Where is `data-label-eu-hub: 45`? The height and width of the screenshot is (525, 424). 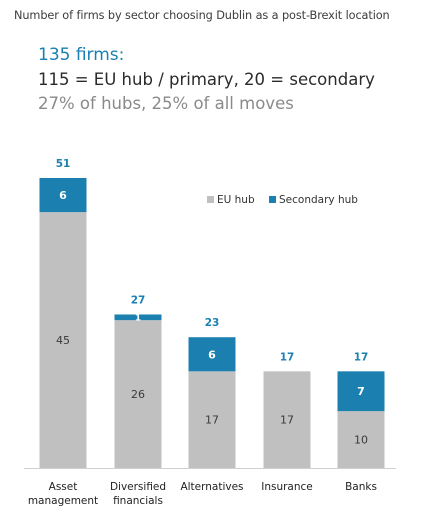 data-label-eu-hub: 45 is located at coordinates (63, 340).